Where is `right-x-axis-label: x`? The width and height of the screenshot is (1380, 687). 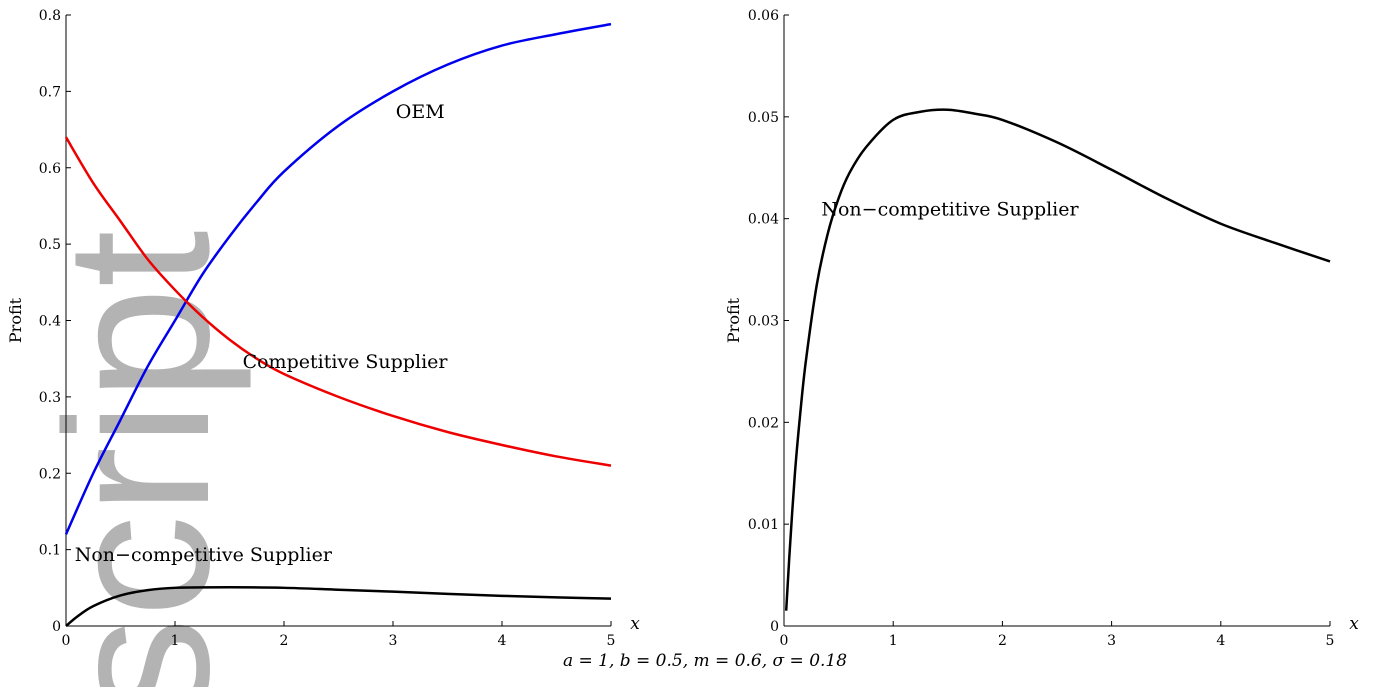 right-x-axis-label: x is located at coordinates (1354, 624).